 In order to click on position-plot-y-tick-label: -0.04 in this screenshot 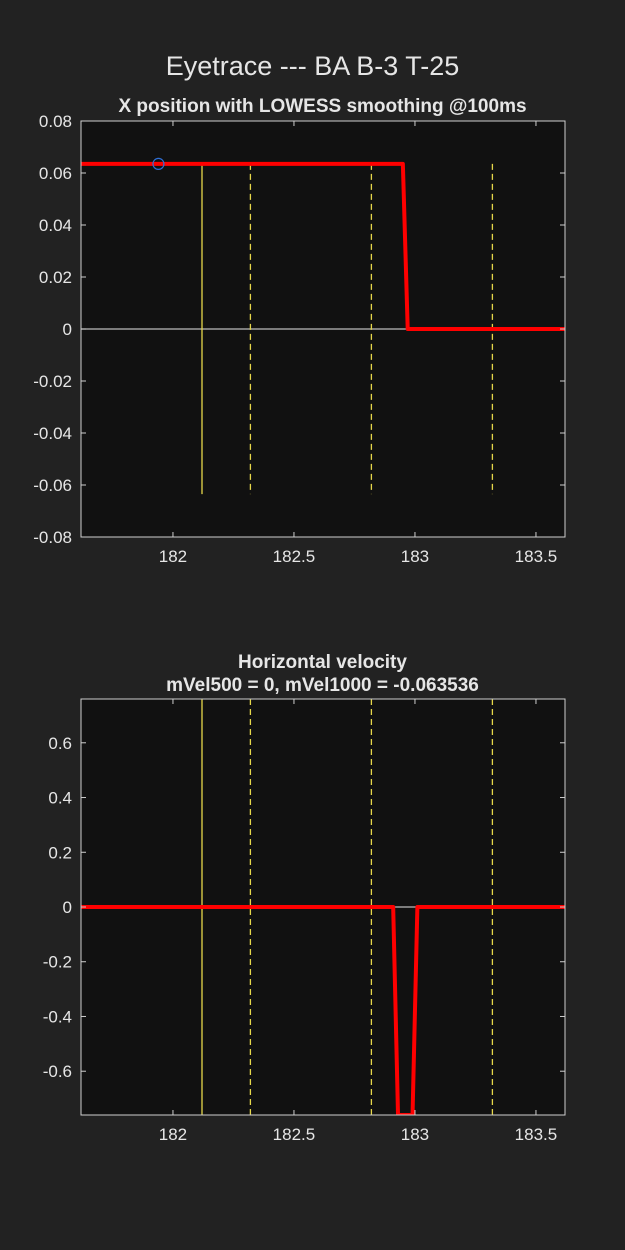, I will do `click(52, 433)`.